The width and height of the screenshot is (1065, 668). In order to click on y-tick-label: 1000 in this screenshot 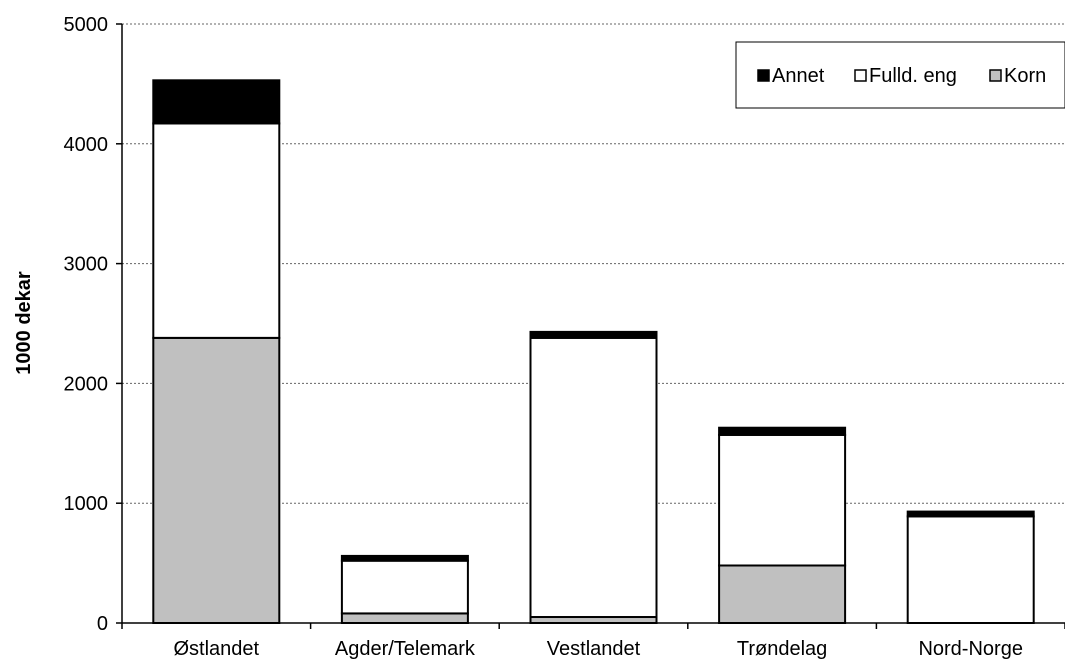, I will do `click(86, 504)`.